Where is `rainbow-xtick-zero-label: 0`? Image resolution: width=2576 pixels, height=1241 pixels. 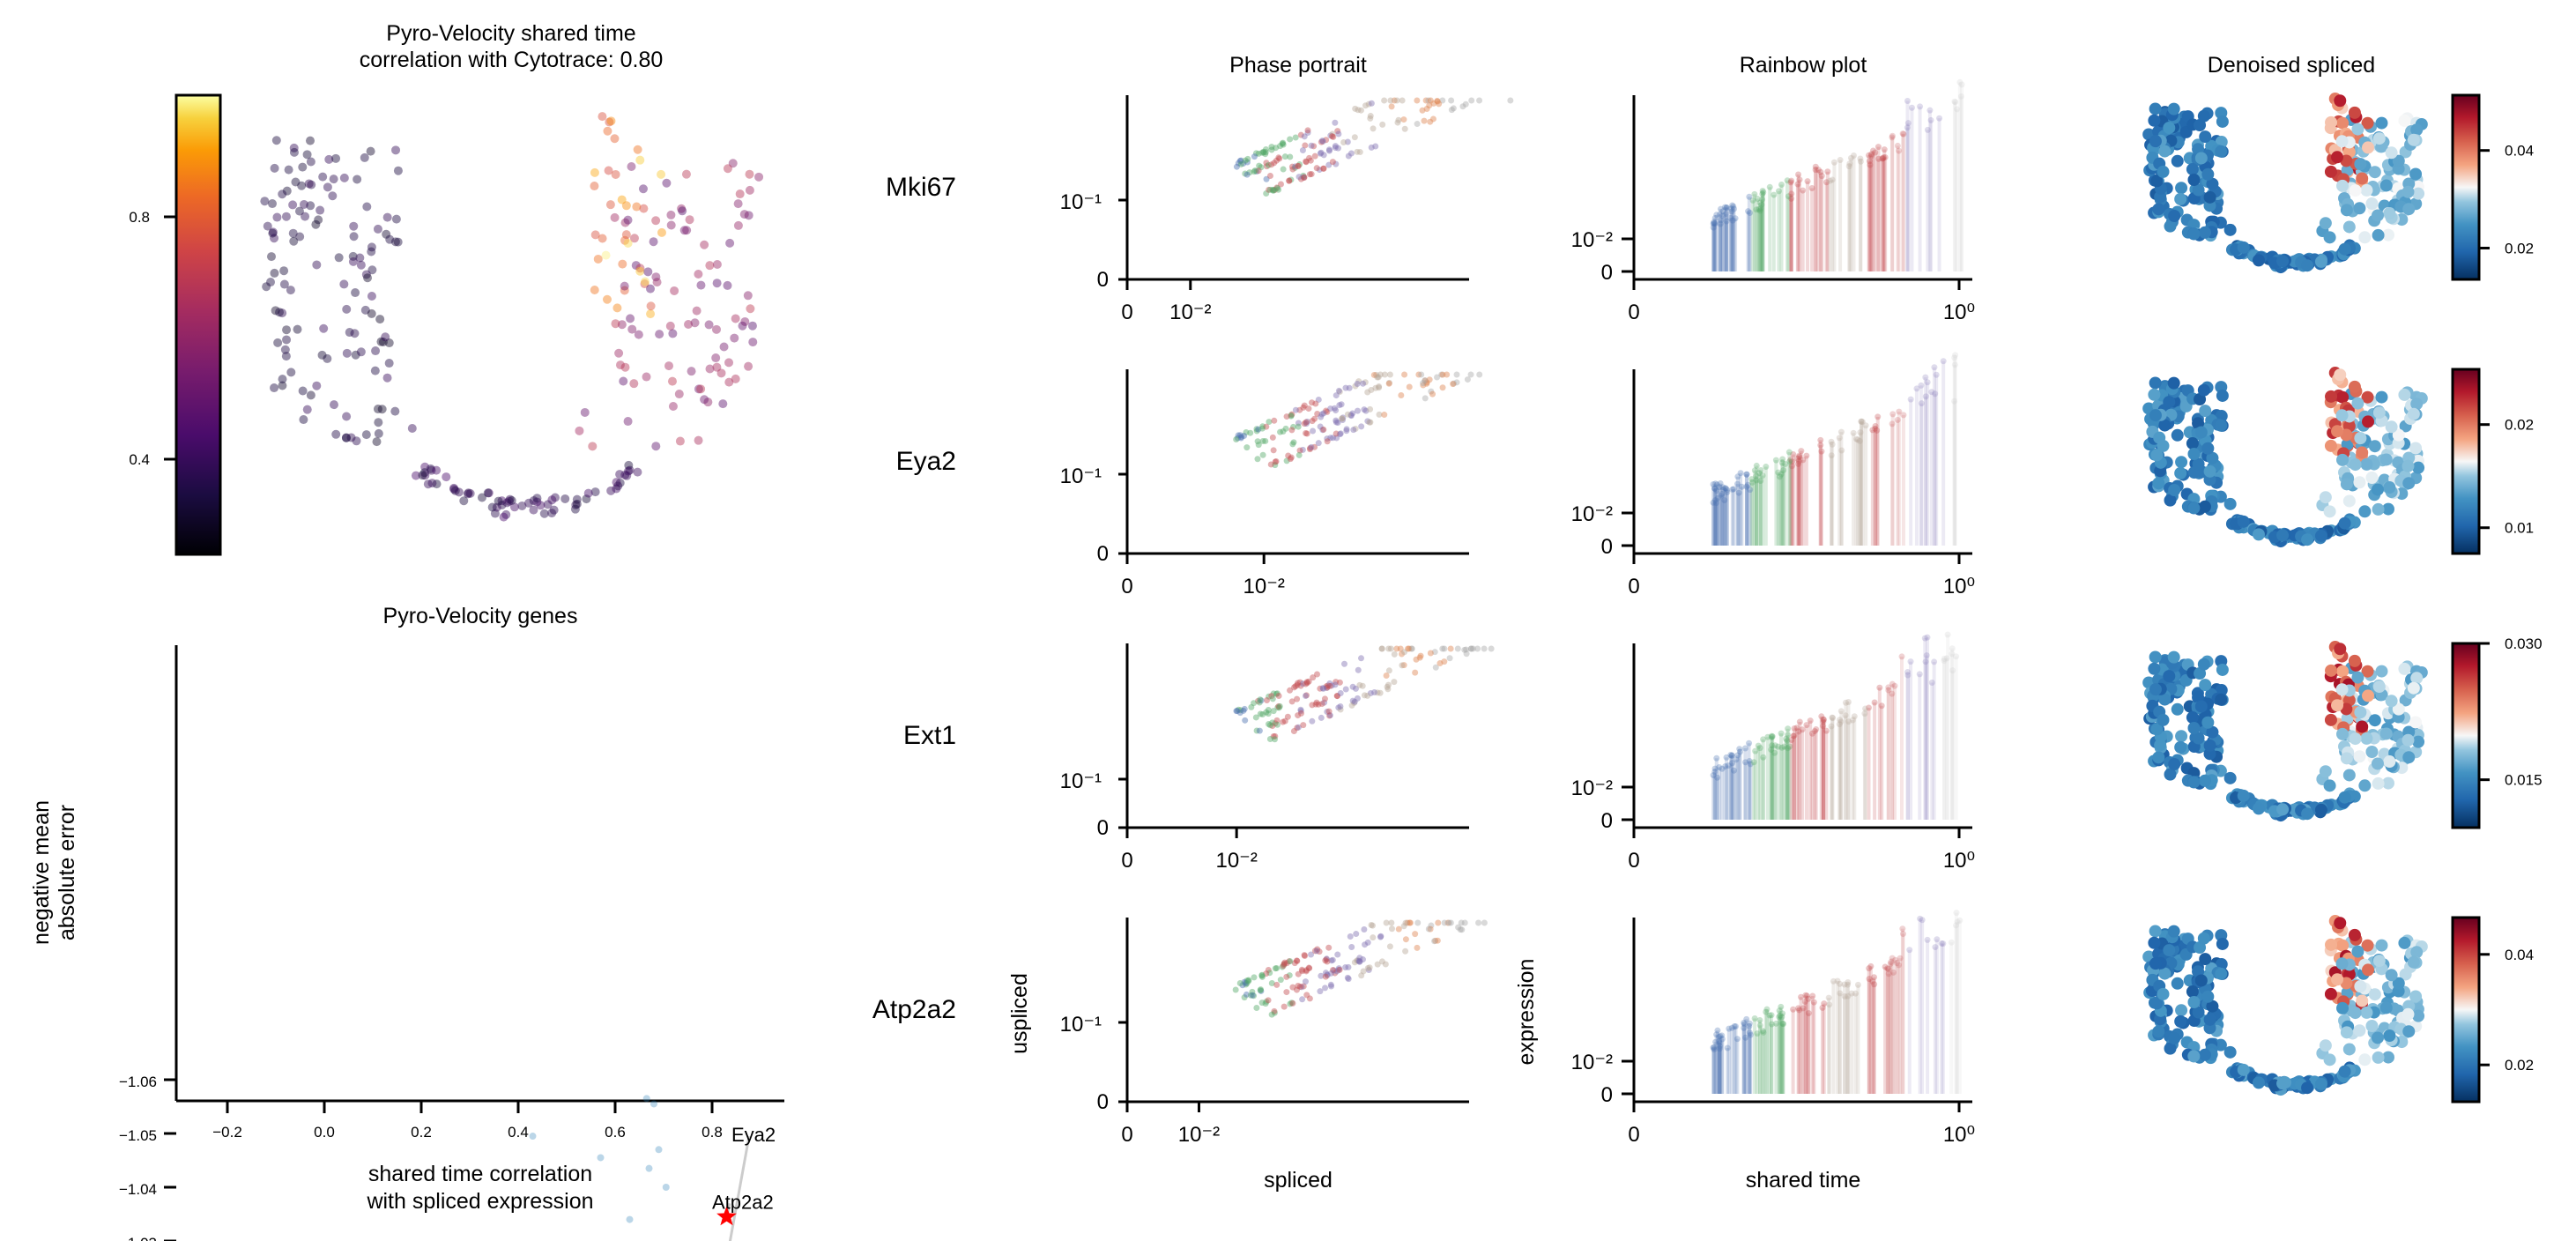
rainbow-xtick-zero-label: 0 is located at coordinates (1633, 1135).